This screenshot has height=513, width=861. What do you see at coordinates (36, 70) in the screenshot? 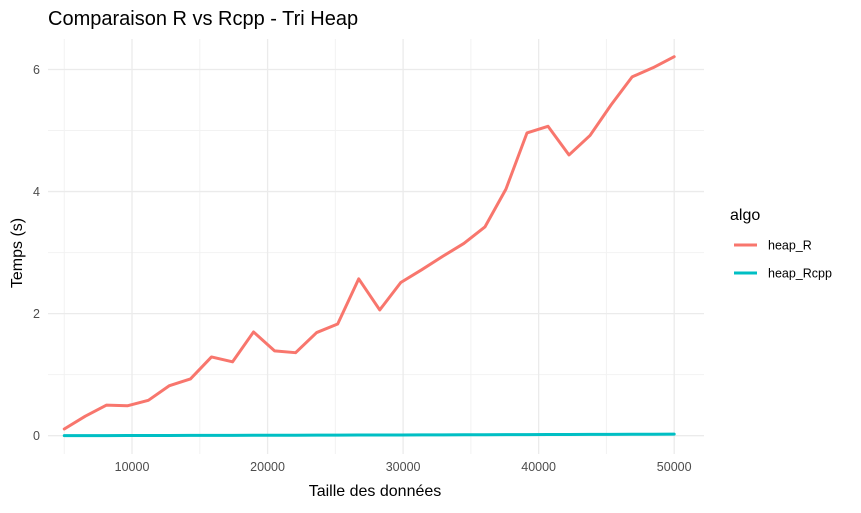
I see `y-tick-label-3: 6` at bounding box center [36, 70].